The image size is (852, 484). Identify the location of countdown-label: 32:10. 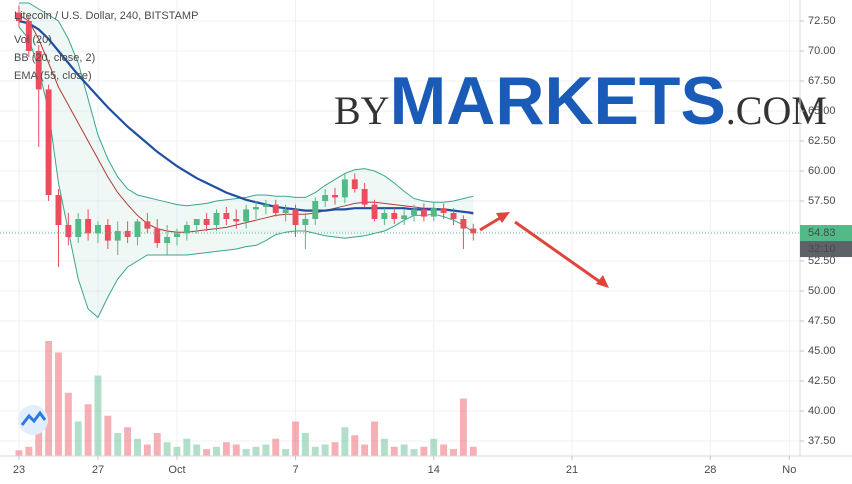
(822, 249).